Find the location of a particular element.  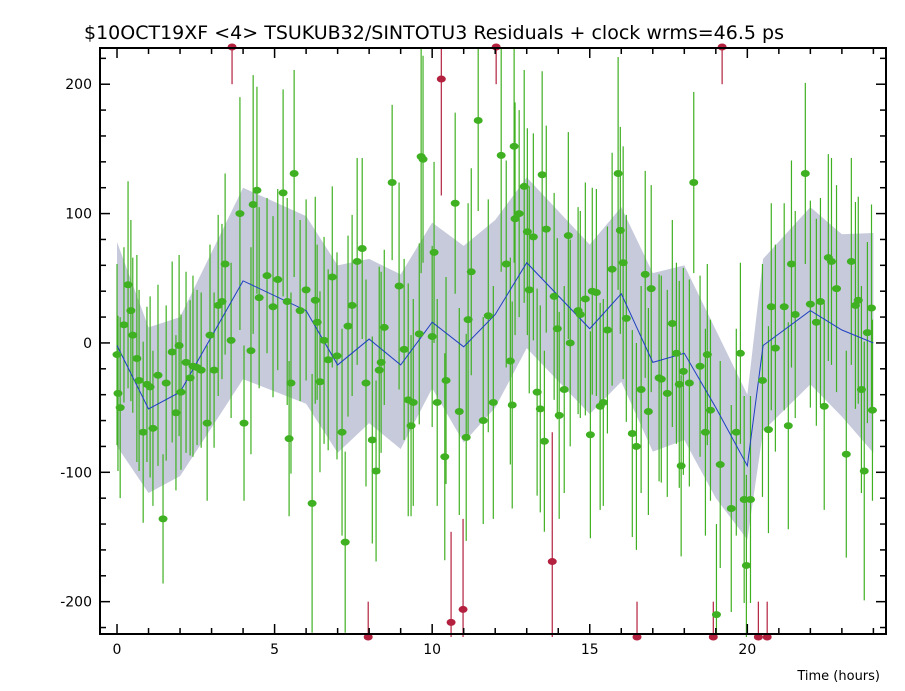

y-tick-label: 100 is located at coordinates (78, 215).